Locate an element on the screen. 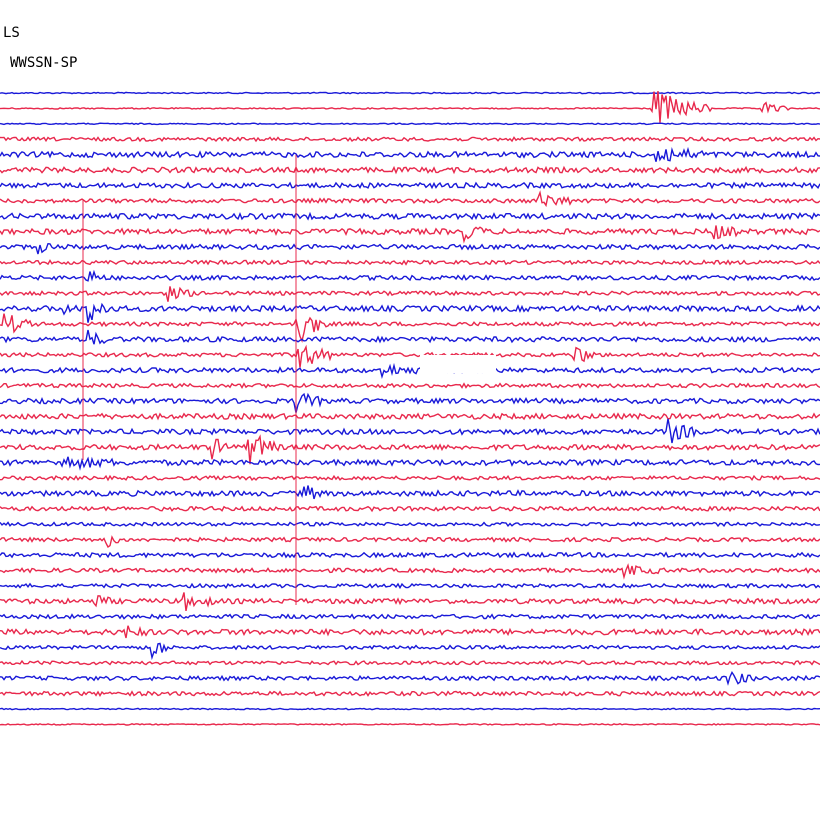  data-gap is located at coordinates (458, 364).